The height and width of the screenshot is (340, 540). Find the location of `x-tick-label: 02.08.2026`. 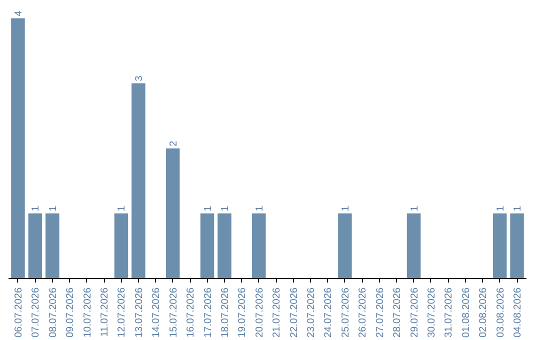

x-tick-label: 02.08.2026 is located at coordinates (484, 312).